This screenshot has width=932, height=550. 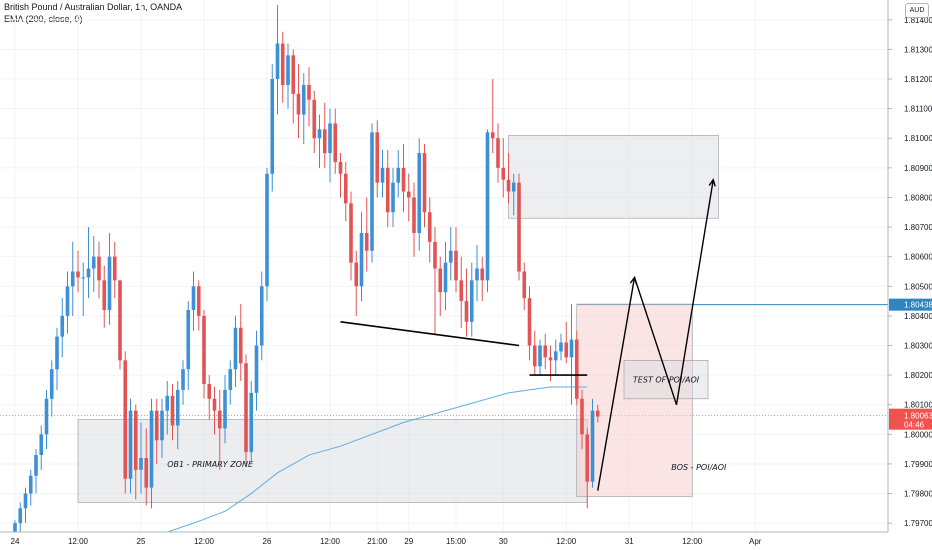 I want to click on y-tick-label: 1.81400, so click(x=918, y=20).